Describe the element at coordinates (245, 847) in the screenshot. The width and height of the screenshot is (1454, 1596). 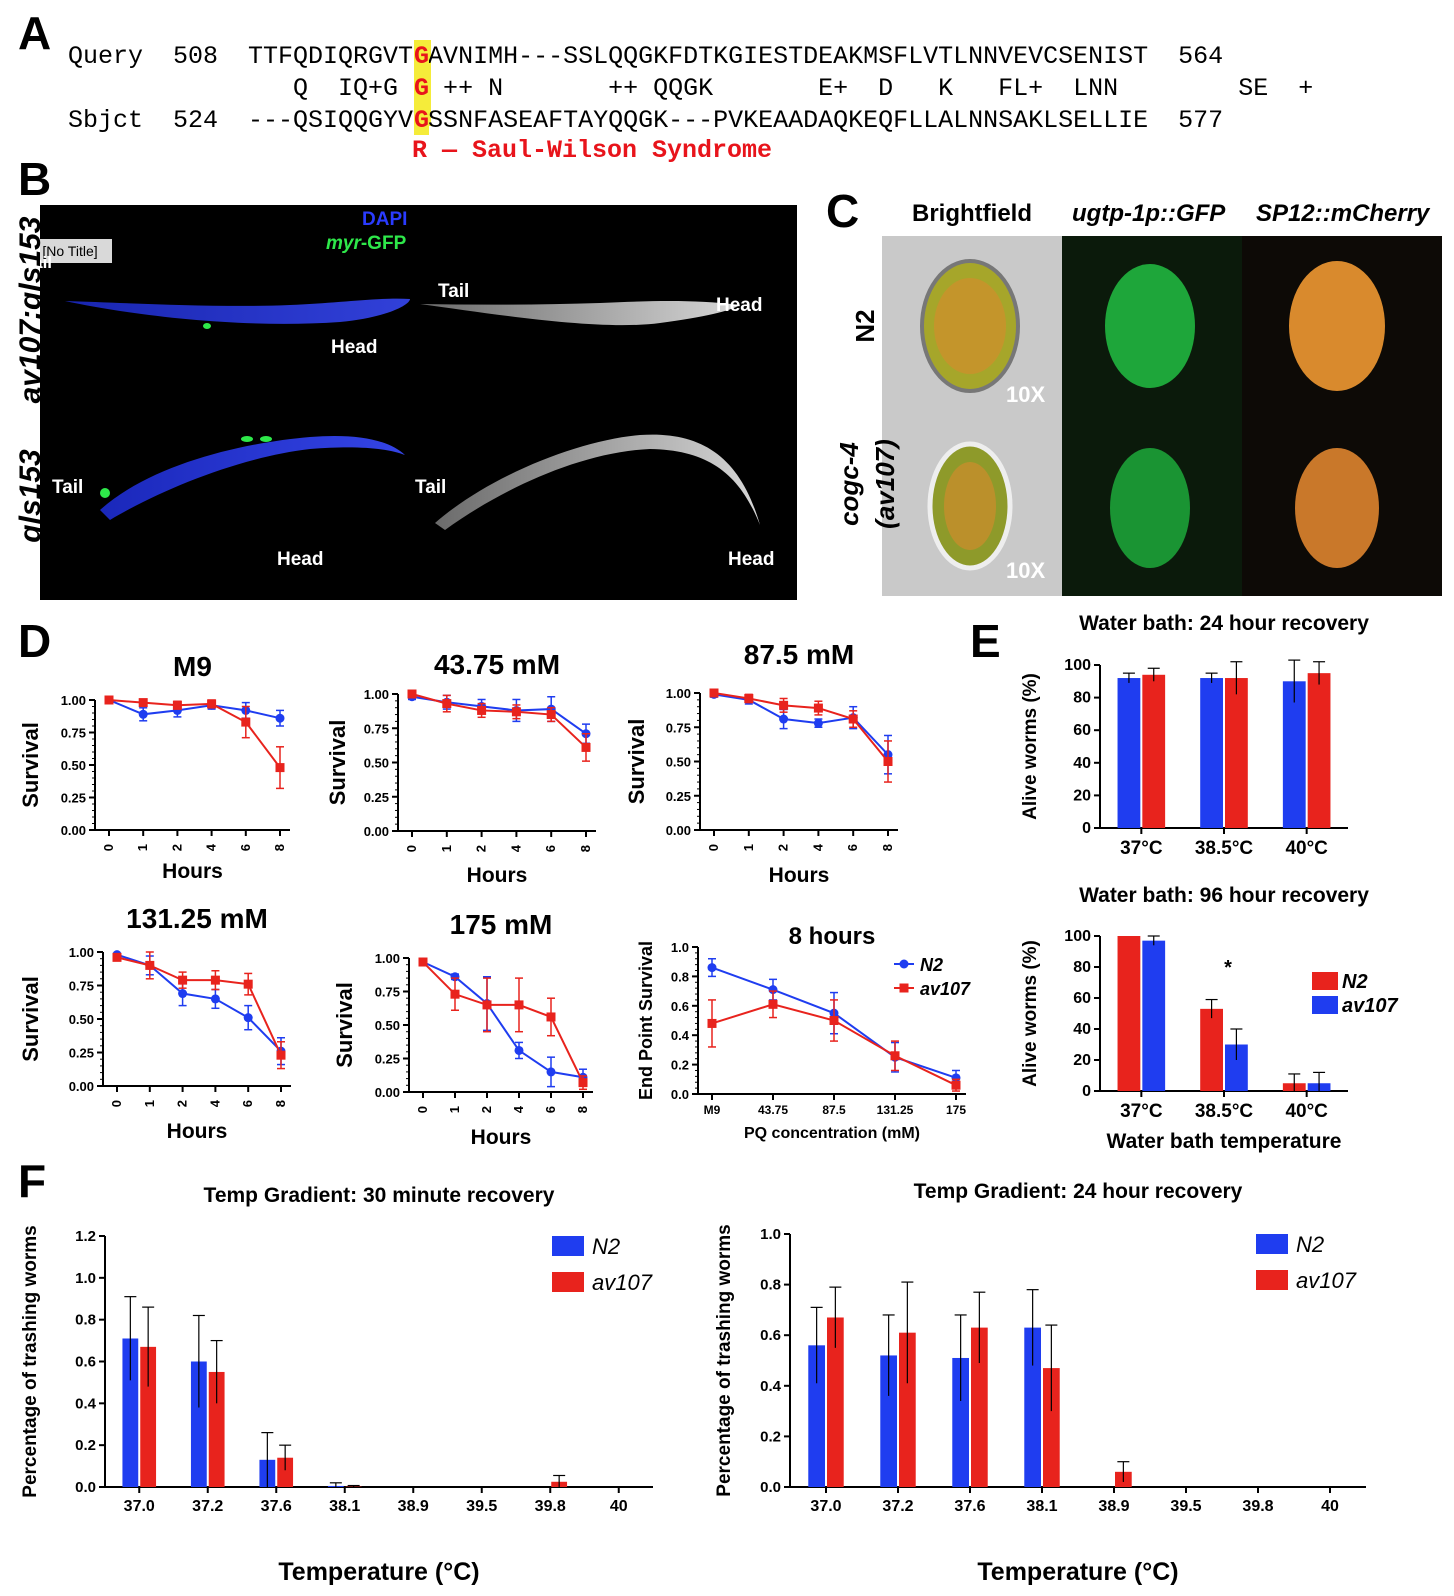
I see `d-m9-xtick-label: 6` at that location.